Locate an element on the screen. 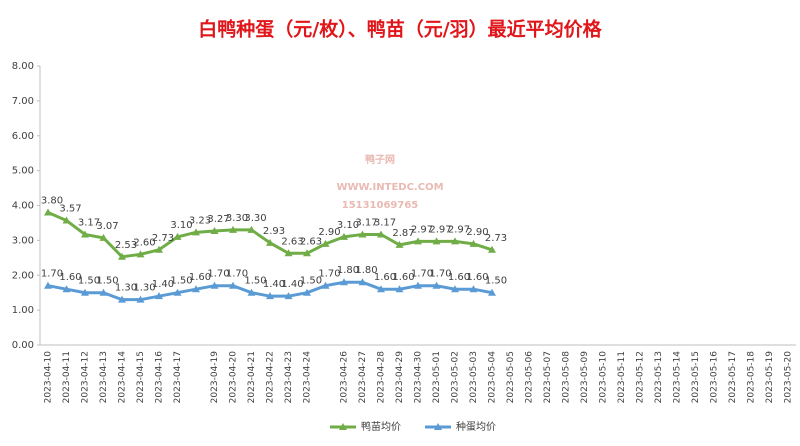  x-tick-label: 2023-04-30 is located at coordinates (419, 377).